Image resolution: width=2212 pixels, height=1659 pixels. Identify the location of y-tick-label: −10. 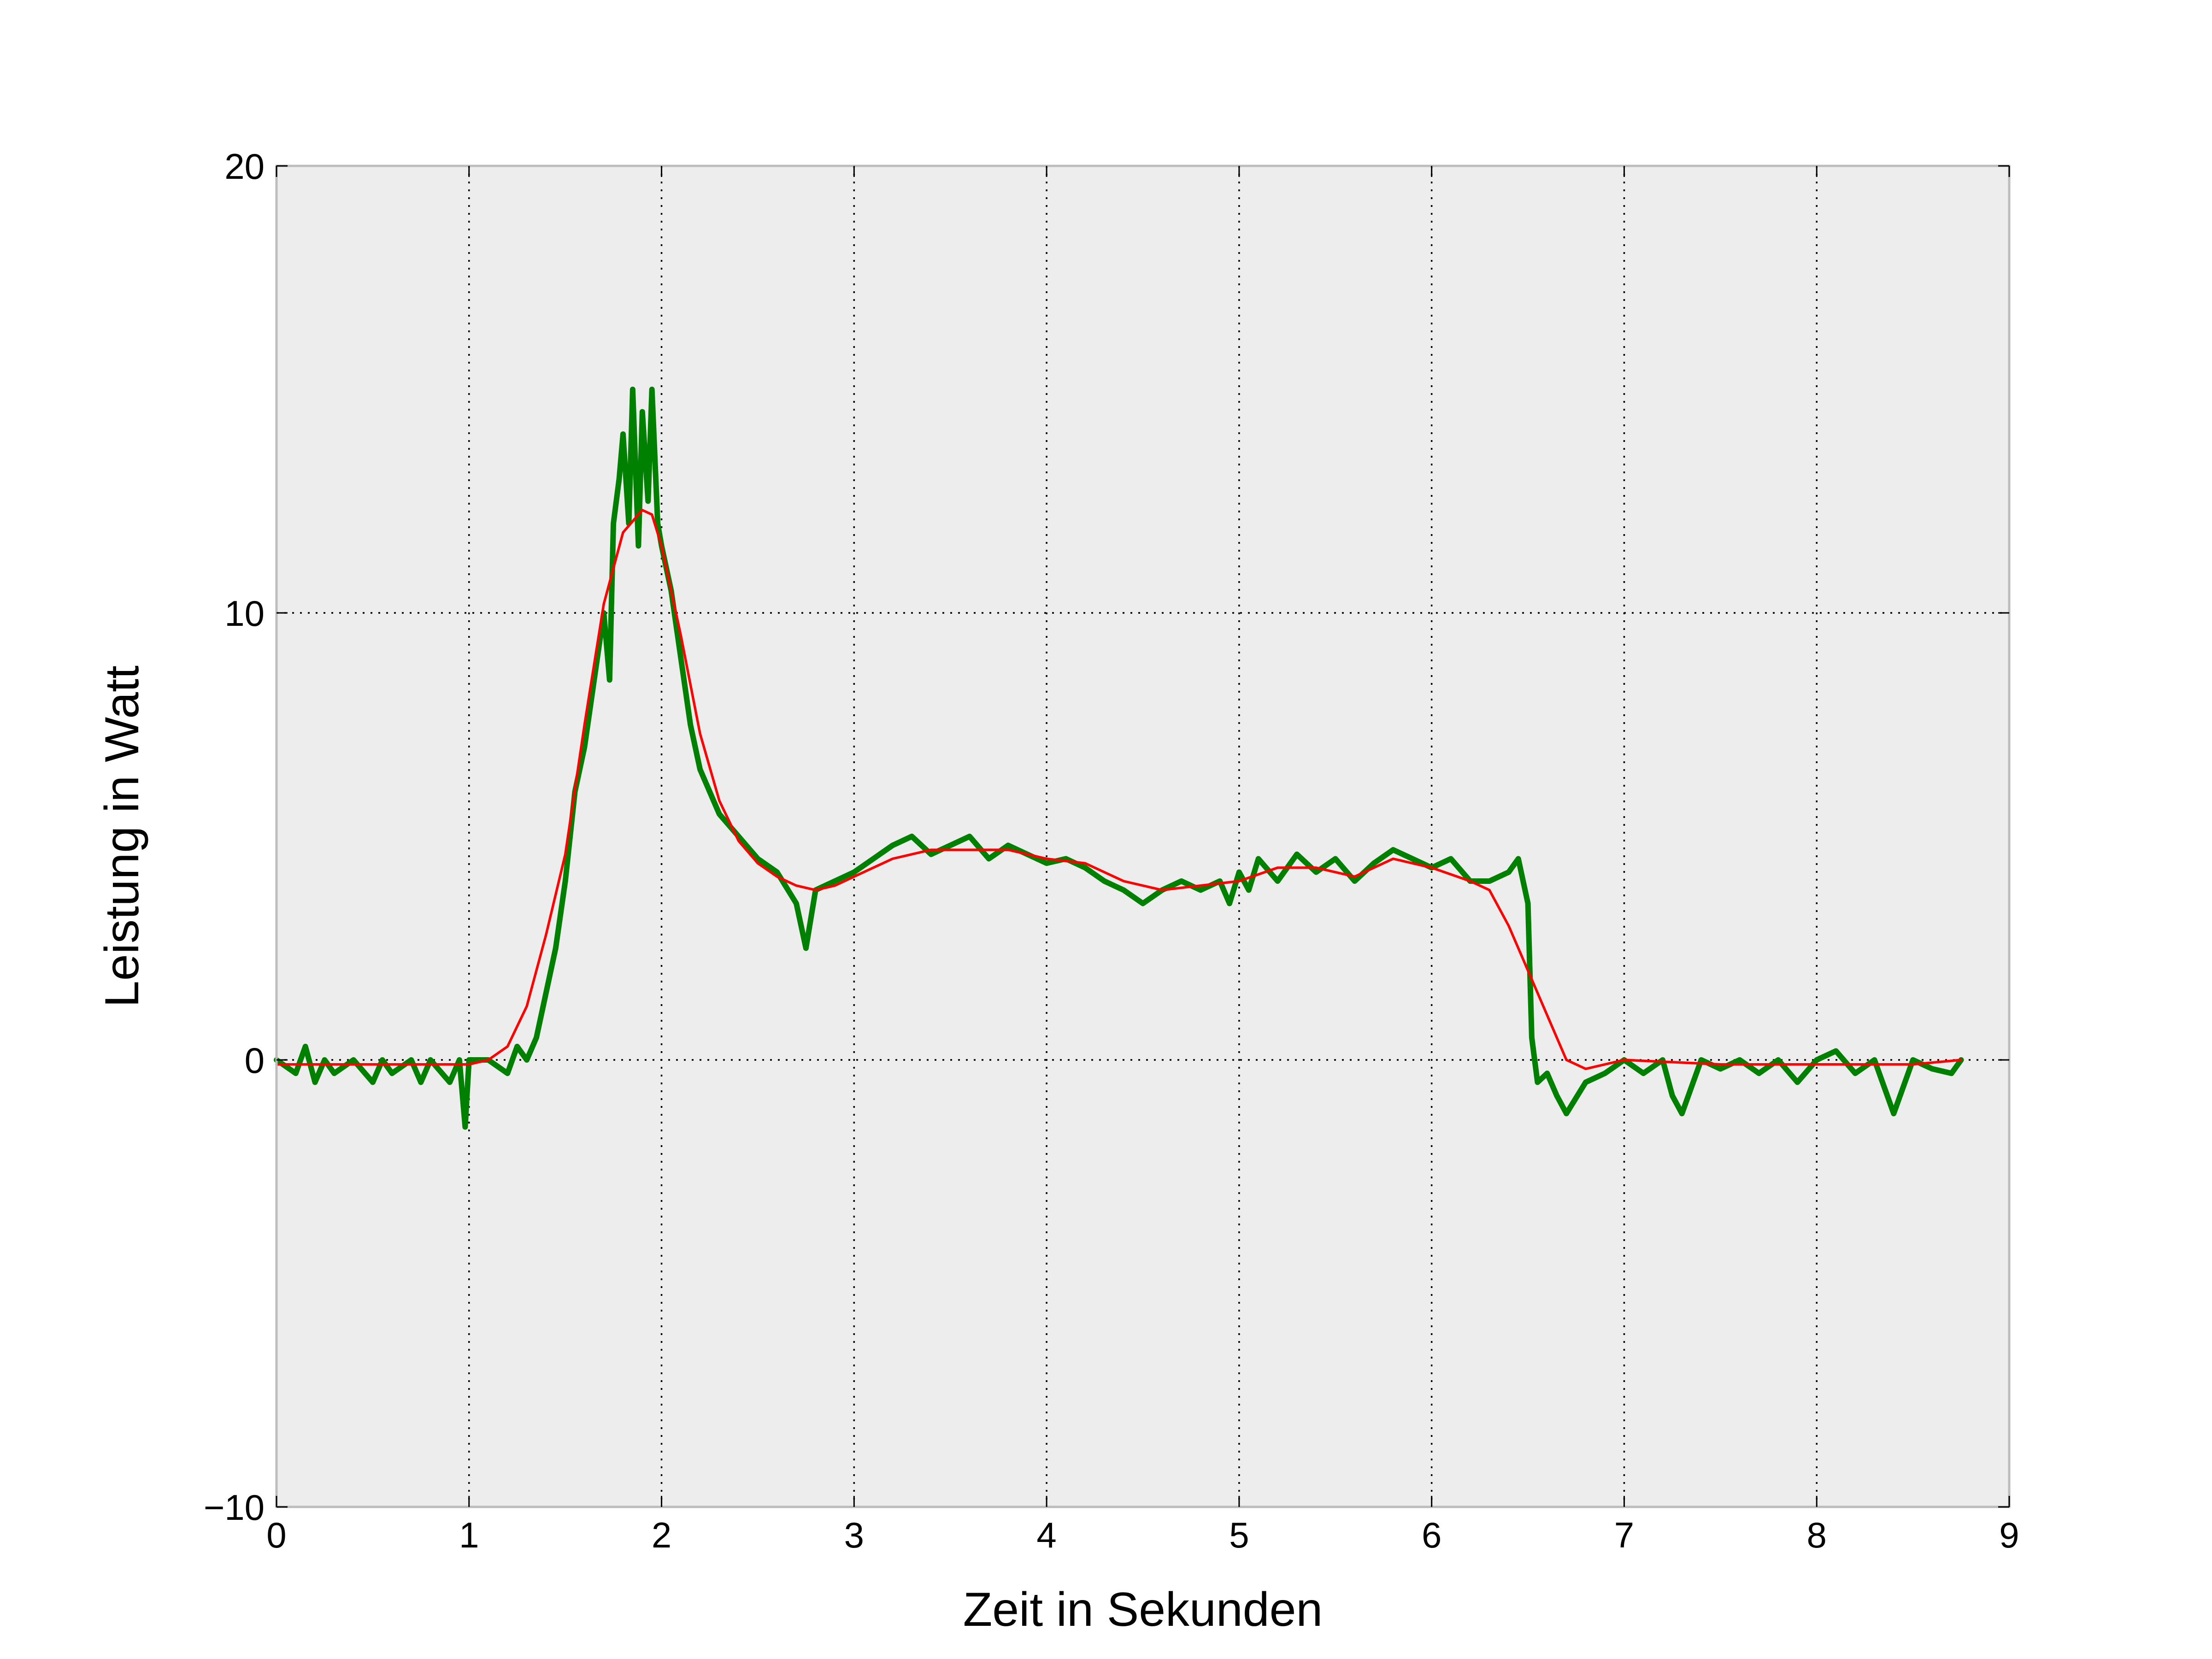
(234, 1507).